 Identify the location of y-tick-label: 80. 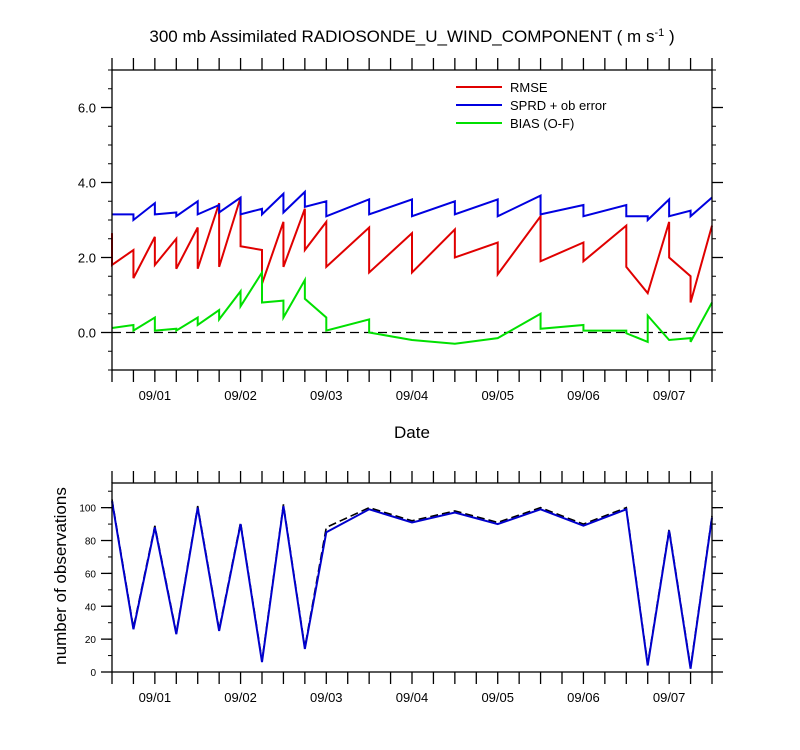
(91, 542).